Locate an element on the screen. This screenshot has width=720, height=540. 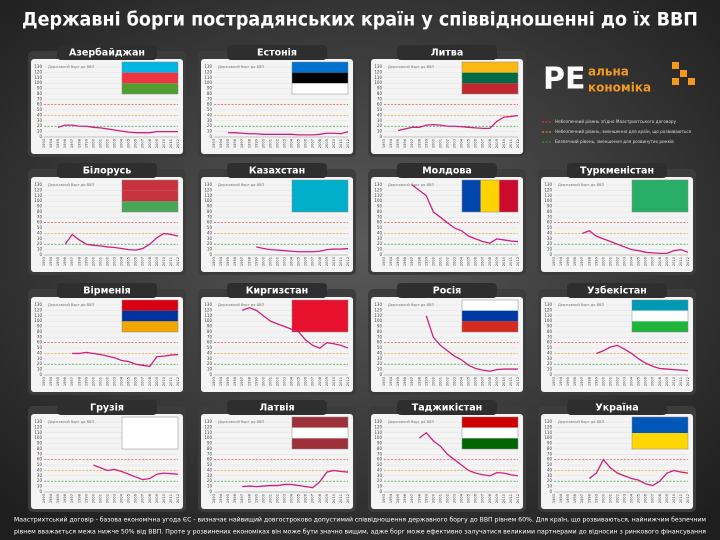
x-tick-label: 1997 is located at coordinates (412, 381).